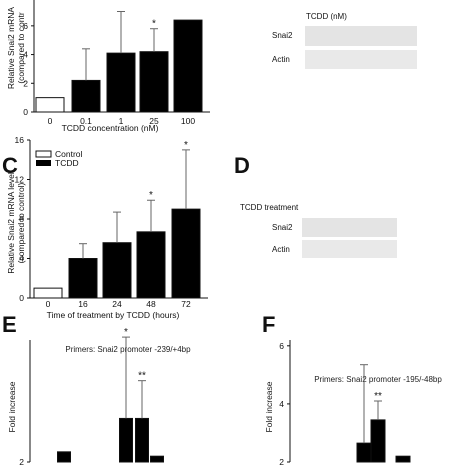  What do you see at coordinates (113, 315) in the screenshot?
I see `chart-c-xlabel: Time of treatment by TCDD (hours)` at bounding box center [113, 315].